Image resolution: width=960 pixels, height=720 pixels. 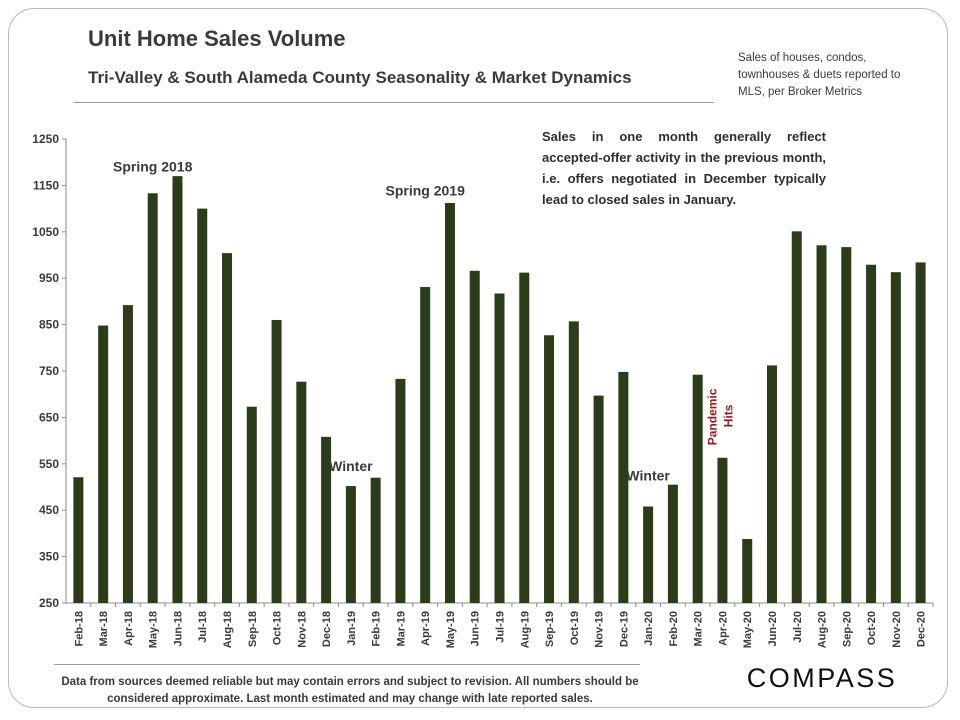 What do you see at coordinates (49, 464) in the screenshot?
I see `y-tick-label: 550` at bounding box center [49, 464].